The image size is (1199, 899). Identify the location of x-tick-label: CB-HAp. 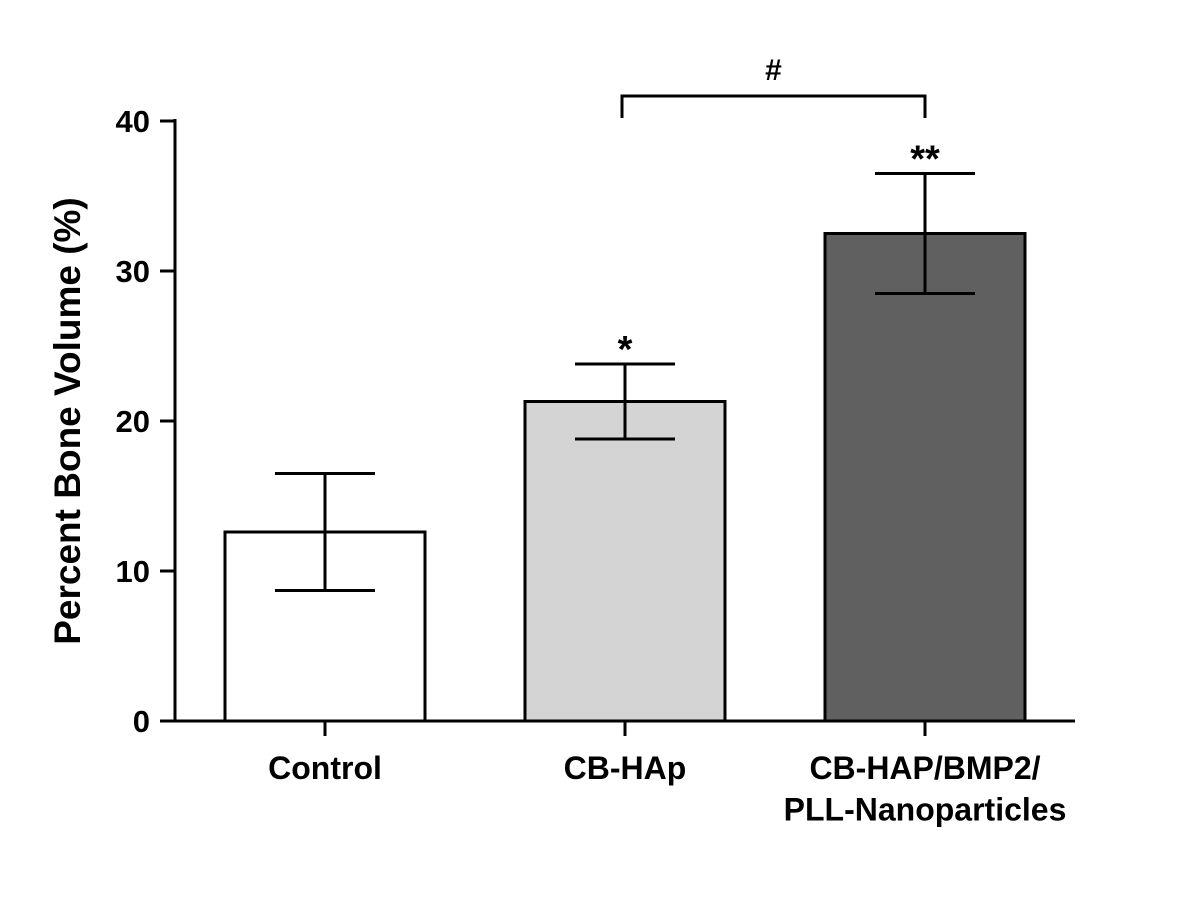
(625, 768).